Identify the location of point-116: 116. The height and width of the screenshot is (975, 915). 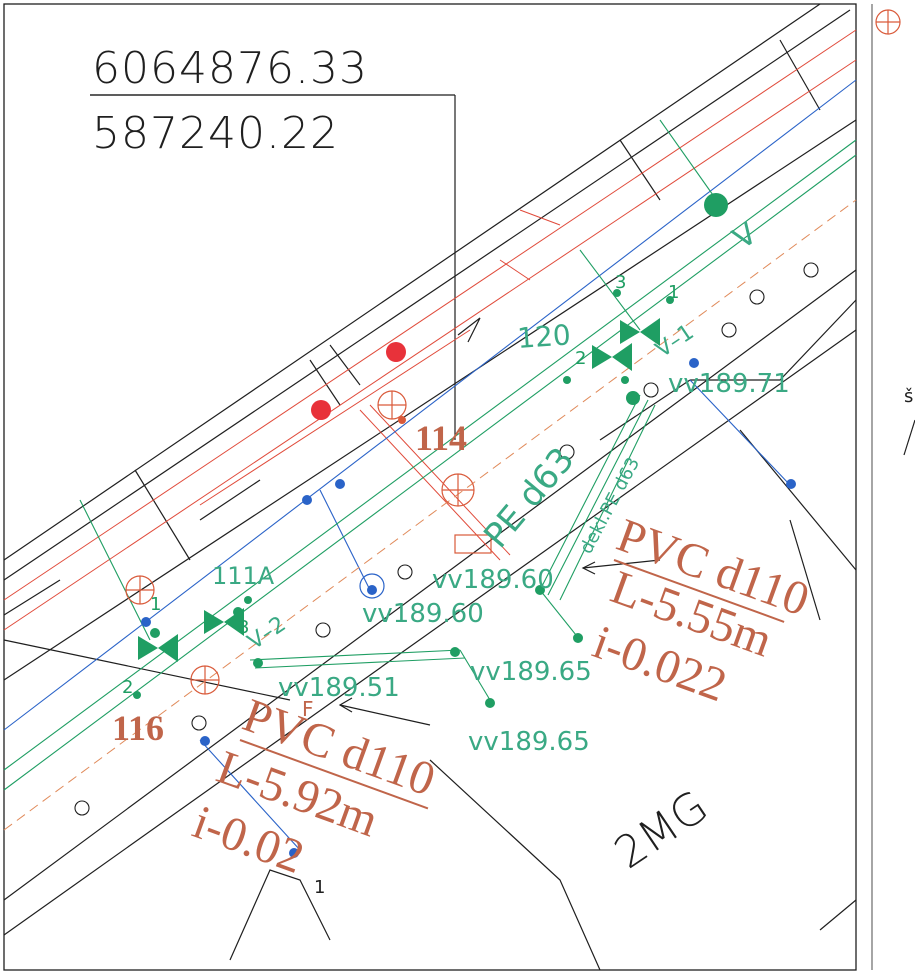
(138, 728).